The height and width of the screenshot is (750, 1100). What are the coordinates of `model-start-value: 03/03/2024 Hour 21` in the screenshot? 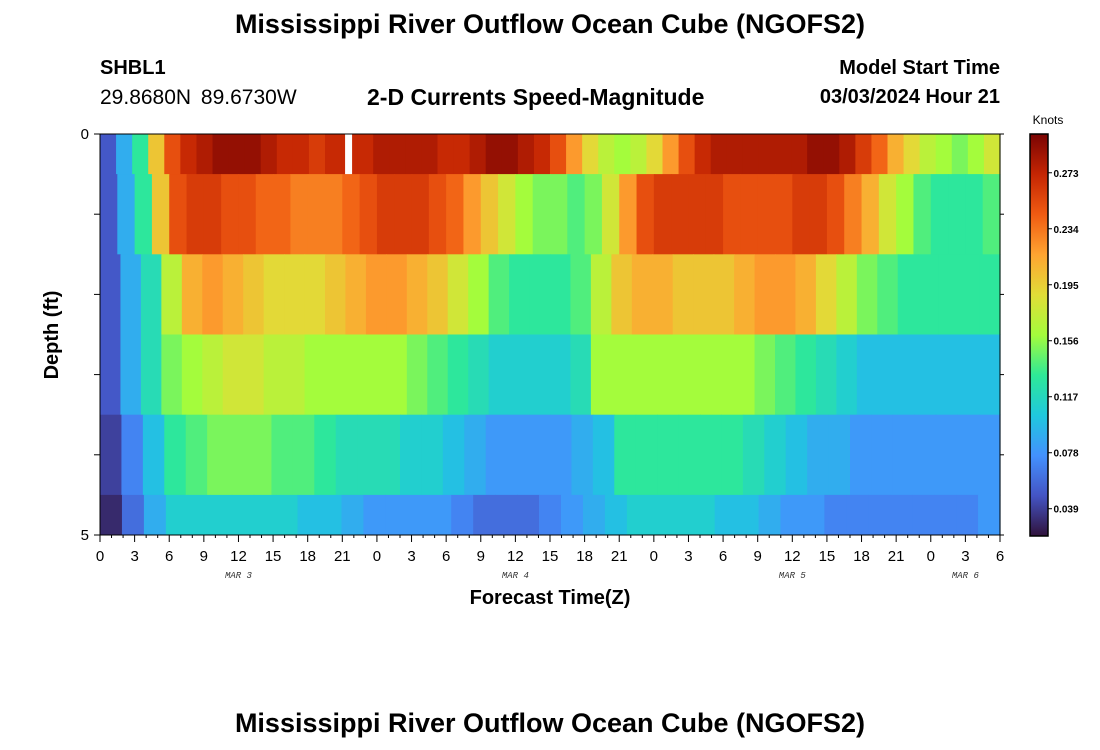 It's located at (909, 97).